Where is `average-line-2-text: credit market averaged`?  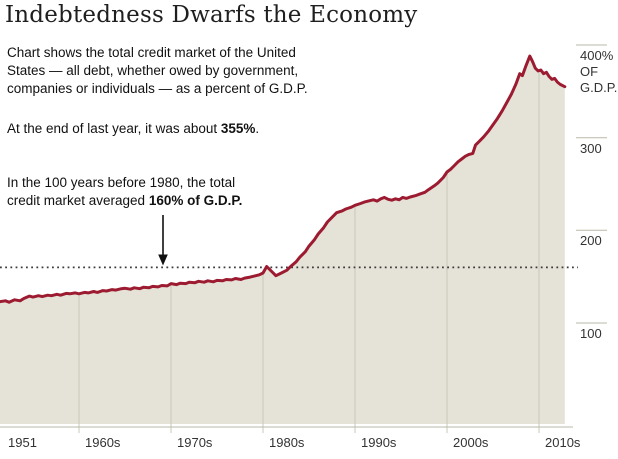 average-line-2-text: credit market averaged is located at coordinates (78, 200).